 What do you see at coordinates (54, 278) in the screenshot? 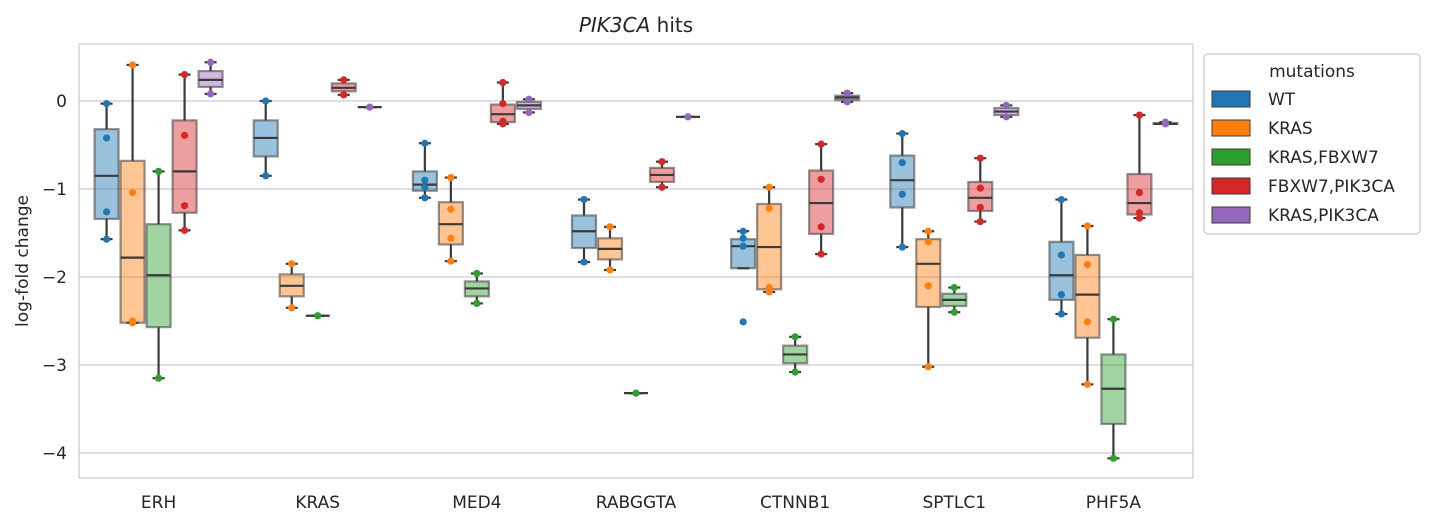
I see `y-tick-label: −2` at bounding box center [54, 278].